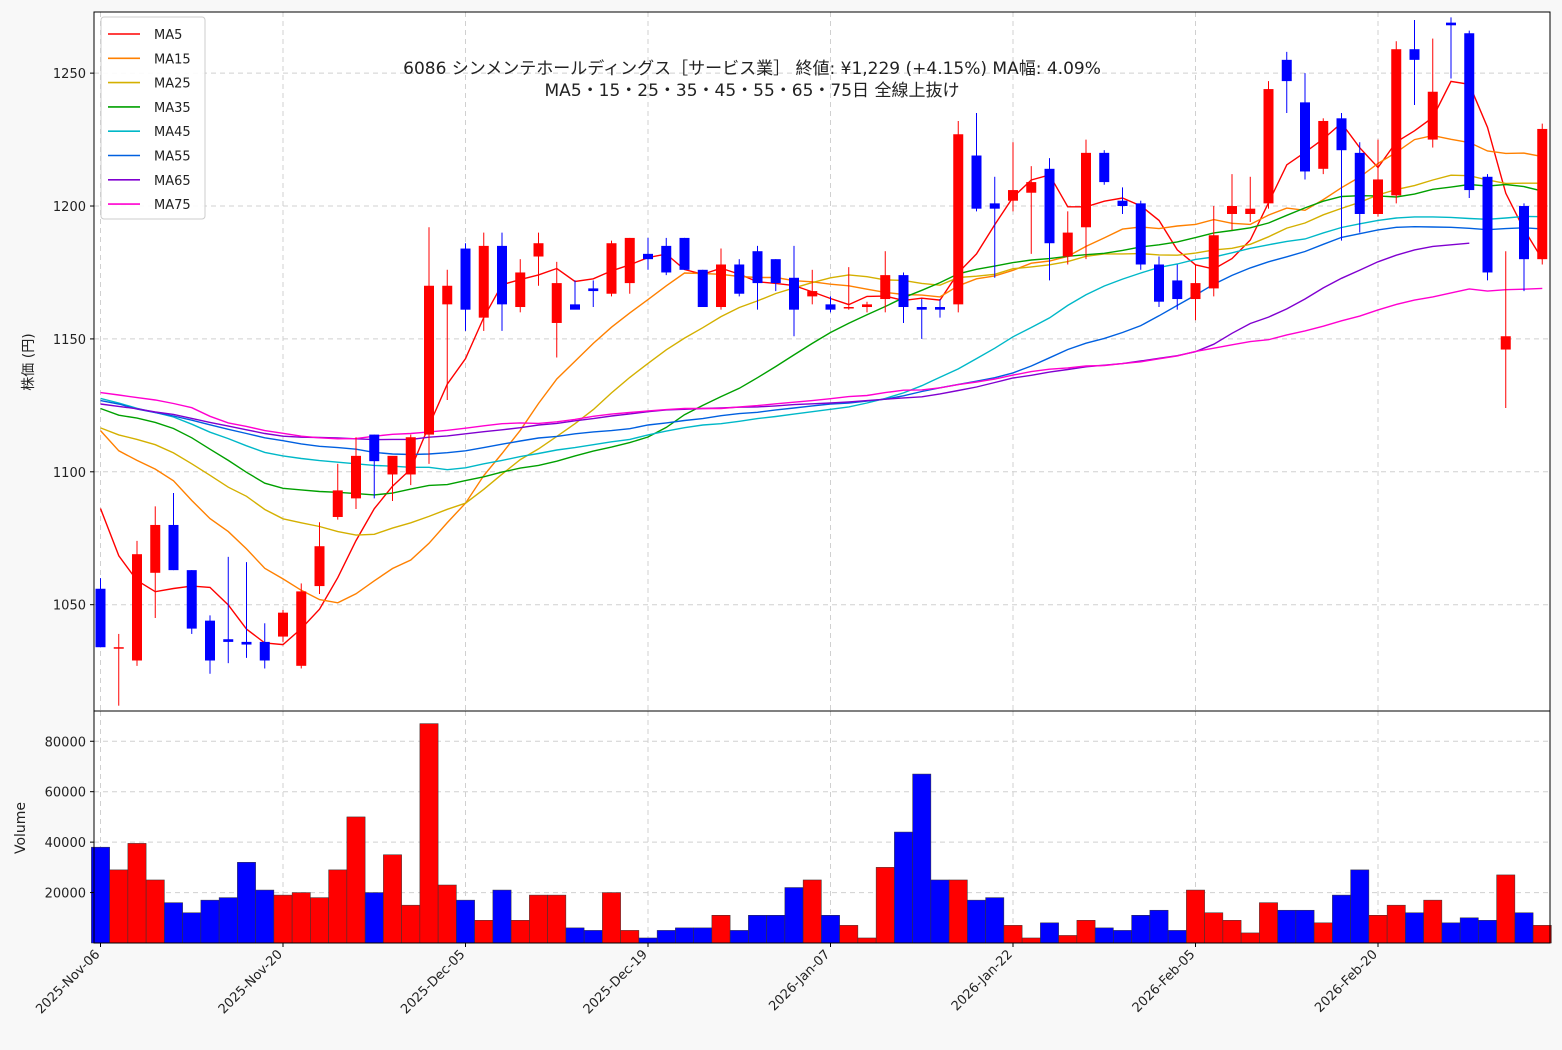  Describe the element at coordinates (172, 132) in the screenshot. I see `legend-label-ma45: MA45` at that location.